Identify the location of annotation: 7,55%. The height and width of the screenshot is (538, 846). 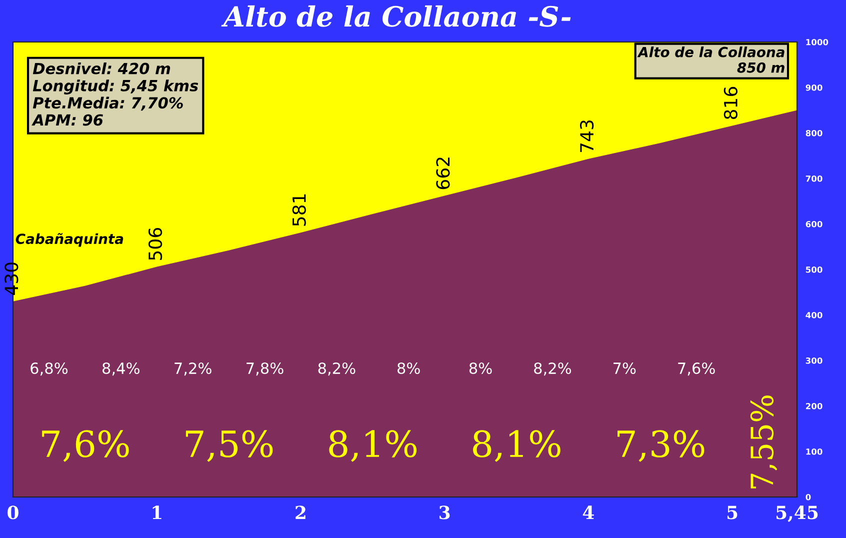
(764, 442).